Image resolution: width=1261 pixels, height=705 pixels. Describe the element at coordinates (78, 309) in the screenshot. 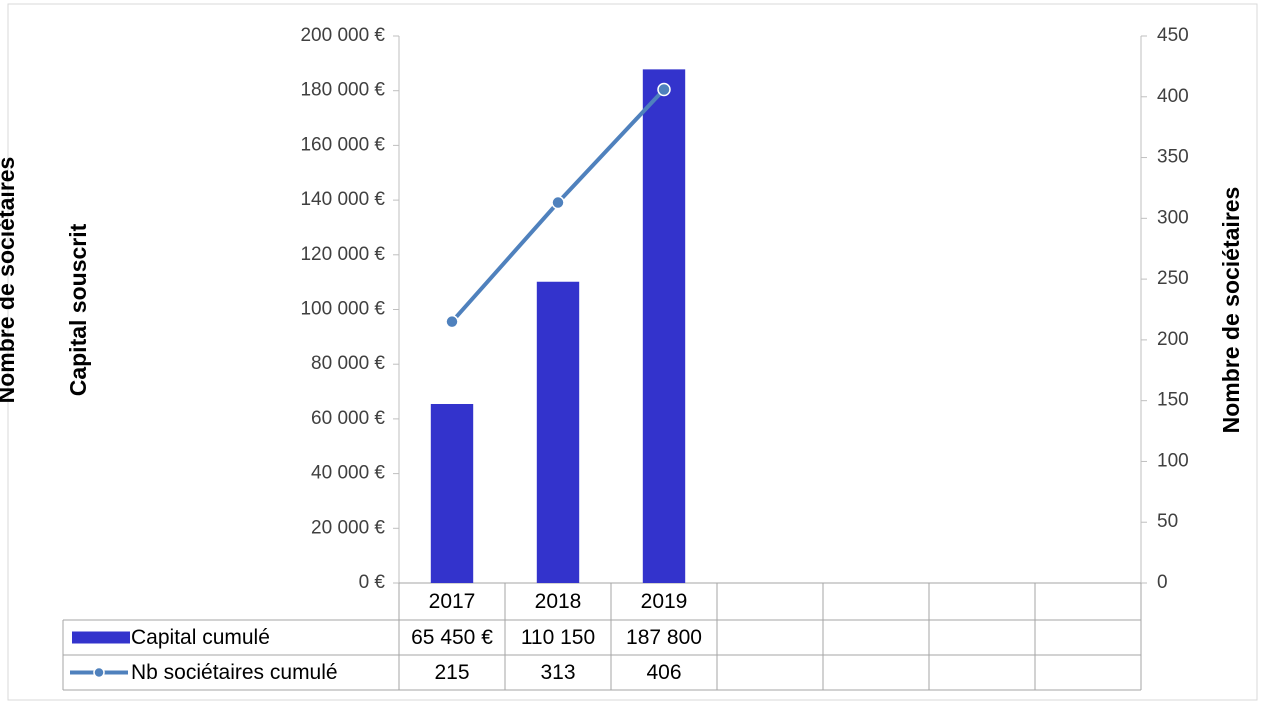

I see `y-axis-title: Capital souscrit` at that location.